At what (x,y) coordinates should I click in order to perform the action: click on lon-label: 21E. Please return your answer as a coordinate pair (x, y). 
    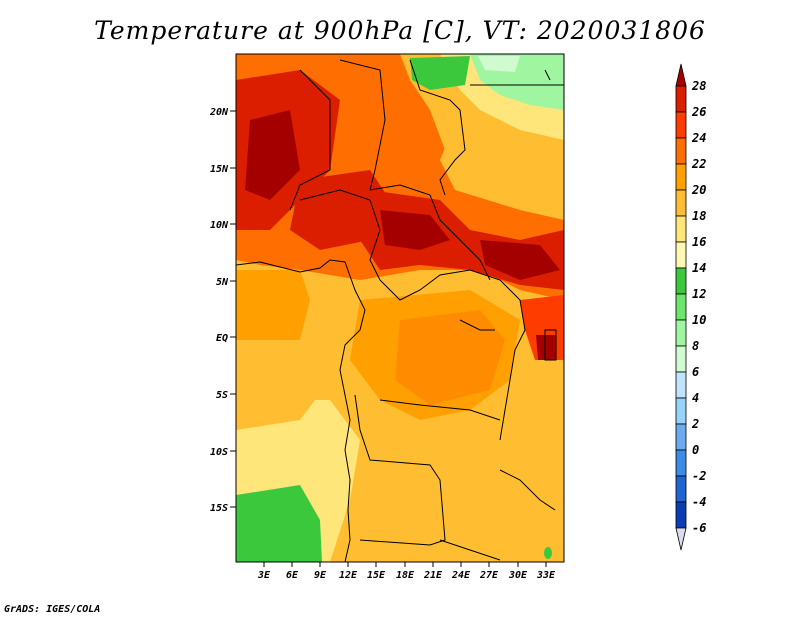
    Looking at the image, I should click on (433, 575).